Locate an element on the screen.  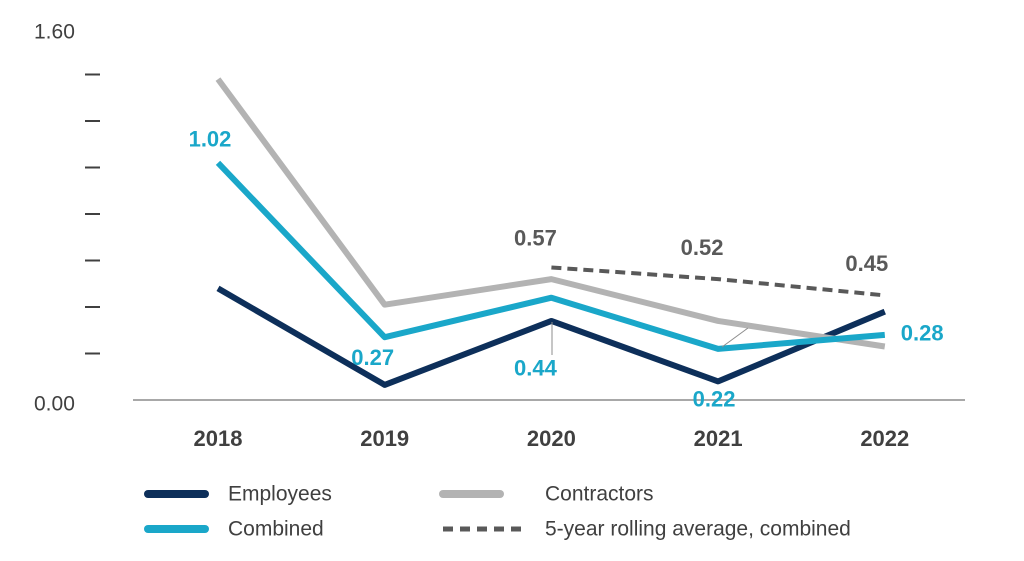
data-label: 0.22 is located at coordinates (714, 399).